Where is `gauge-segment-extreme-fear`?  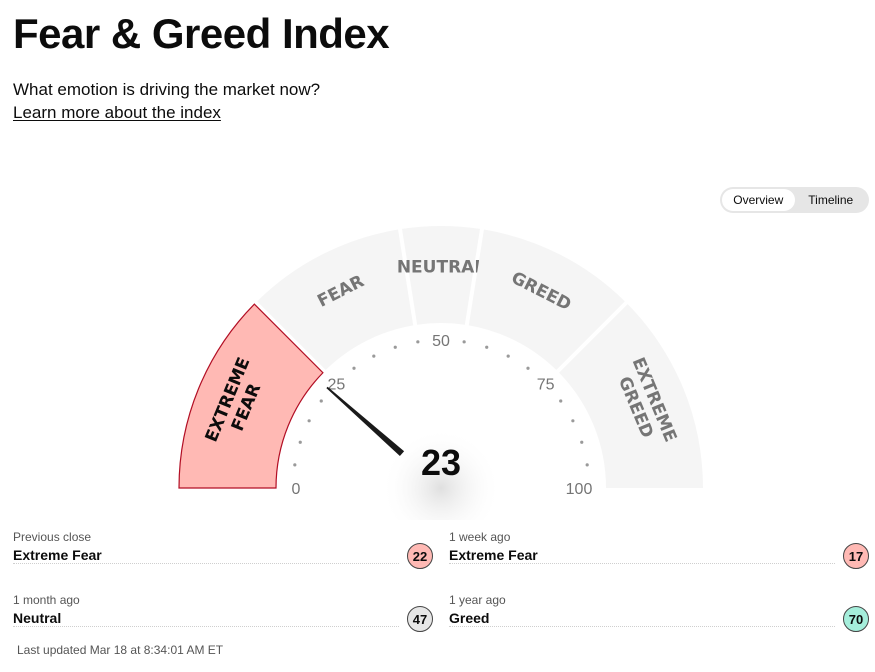 gauge-segment-extreme-fear is located at coordinates (251, 396).